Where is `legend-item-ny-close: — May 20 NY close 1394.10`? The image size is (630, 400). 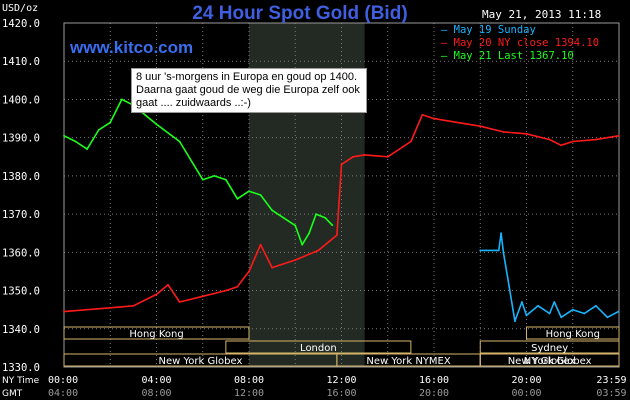
legend-item-ny-close: — May 20 NY close 1394.10 is located at coordinates (520, 43).